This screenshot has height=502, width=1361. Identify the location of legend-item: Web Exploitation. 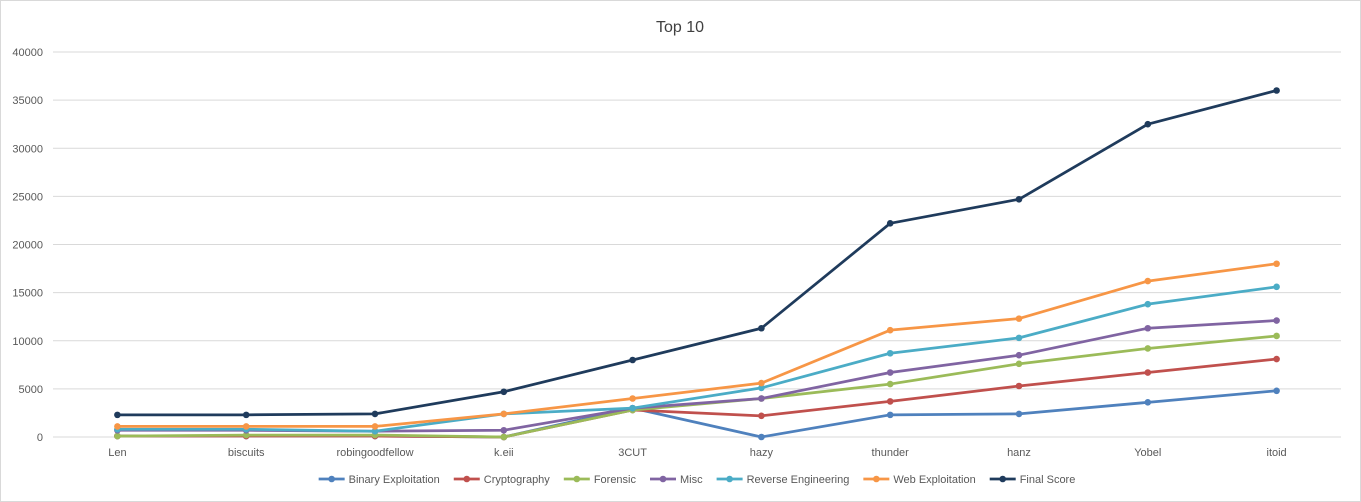
(919, 480).